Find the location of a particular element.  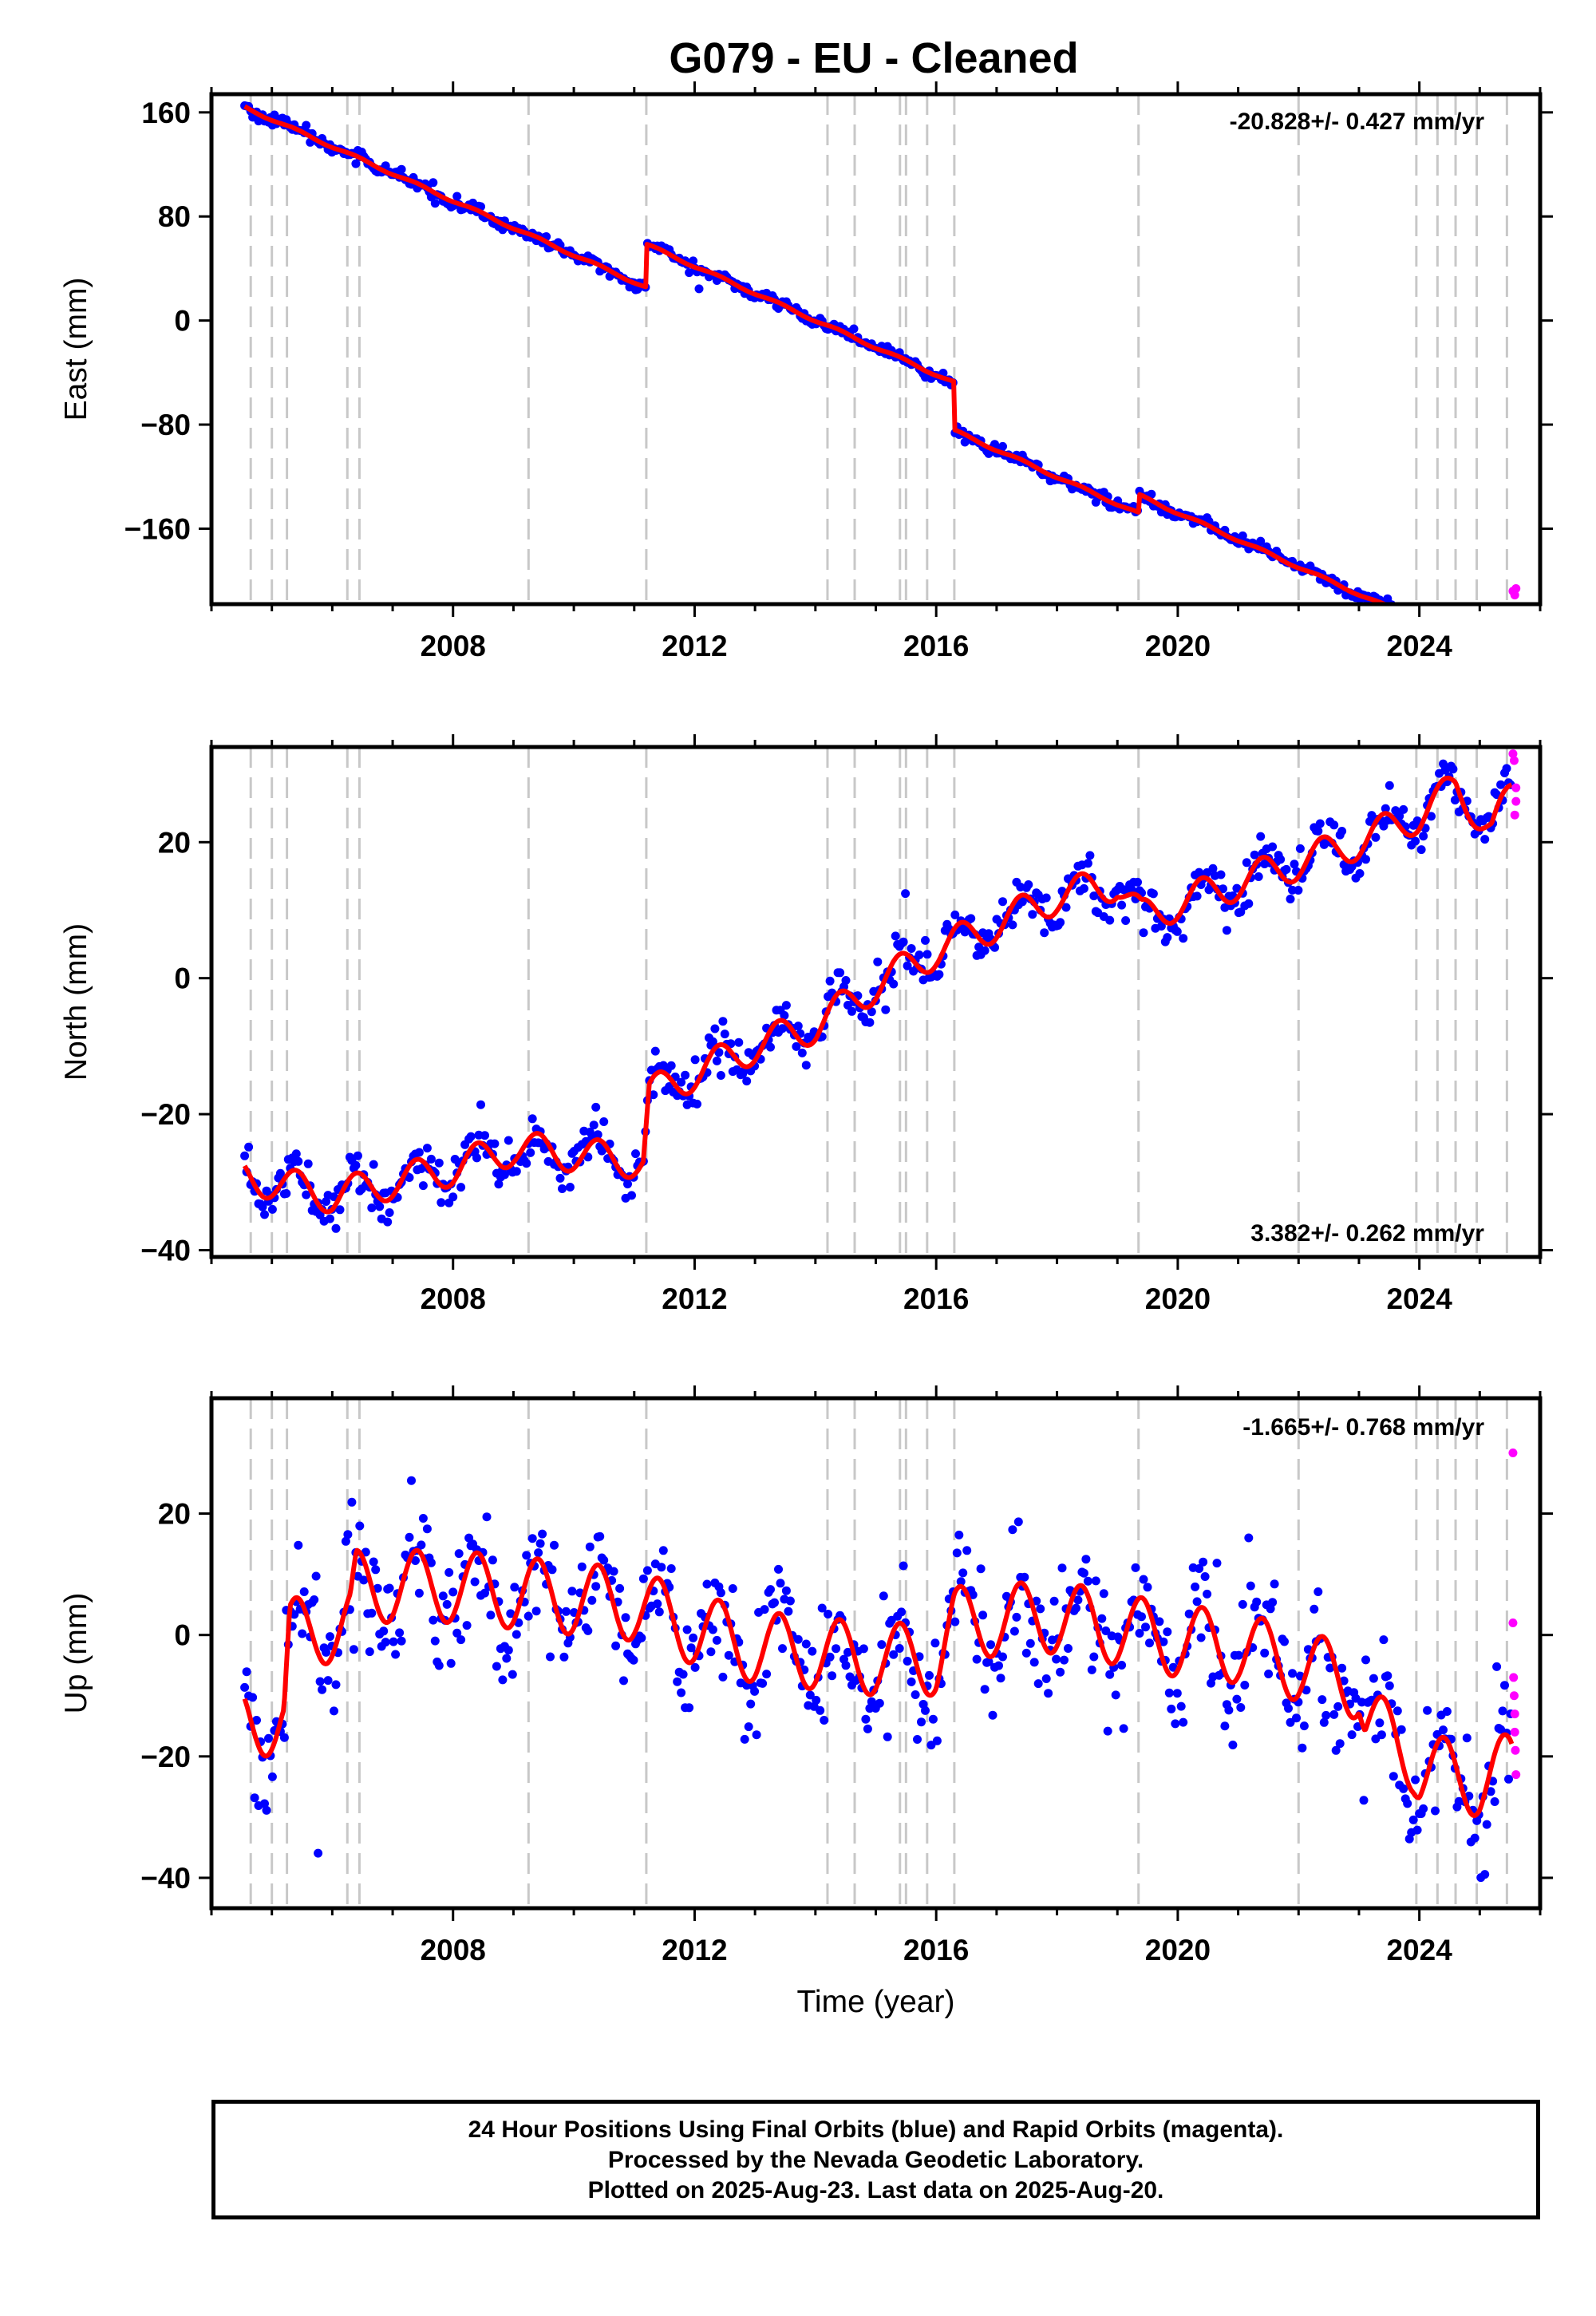

y-tick-label: 0 is located at coordinates (182, 321).